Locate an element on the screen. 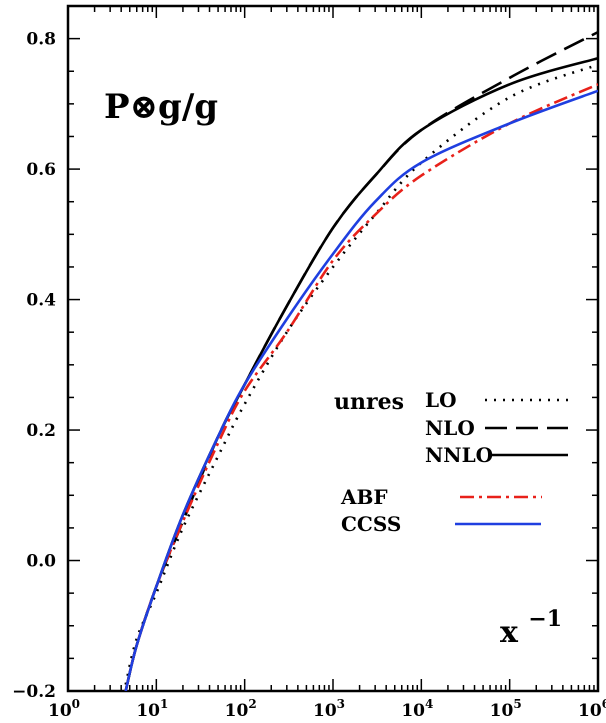 The height and width of the screenshot is (723, 606). y-tick-label: 0.6 is located at coordinates (41, 170).